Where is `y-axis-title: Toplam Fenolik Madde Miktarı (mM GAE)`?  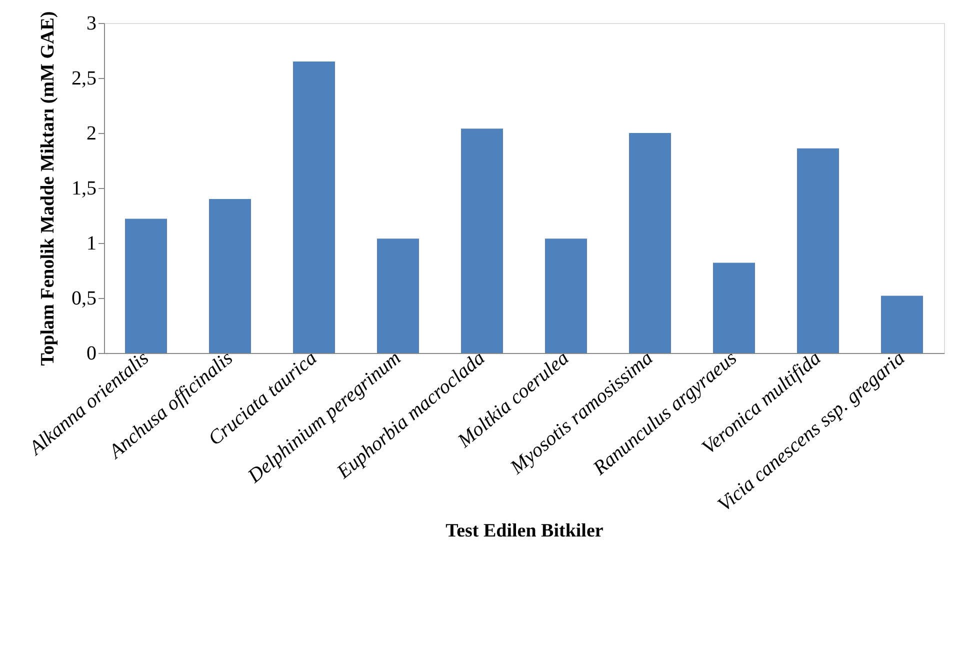 y-axis-title: Toplam Fenolik Madde Miktarı (mM GAE) is located at coordinates (48, 188).